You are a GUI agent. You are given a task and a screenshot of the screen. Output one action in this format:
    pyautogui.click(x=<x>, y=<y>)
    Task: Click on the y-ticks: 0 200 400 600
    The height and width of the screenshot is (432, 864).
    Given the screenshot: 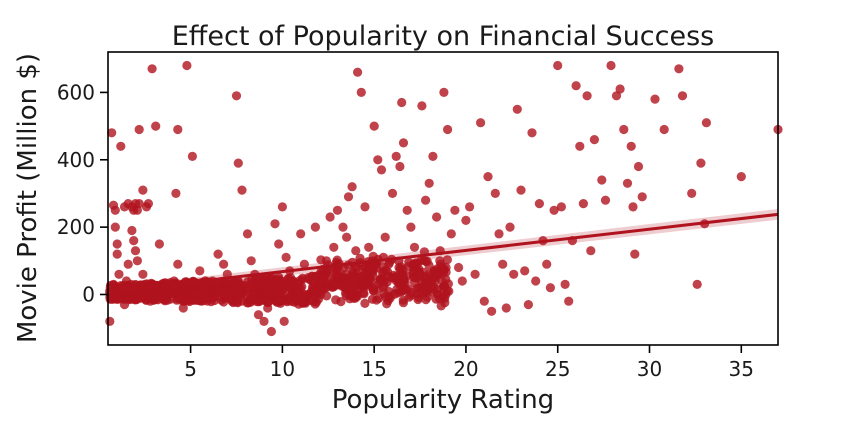 What is the action you would take?
    pyautogui.click(x=82, y=193)
    